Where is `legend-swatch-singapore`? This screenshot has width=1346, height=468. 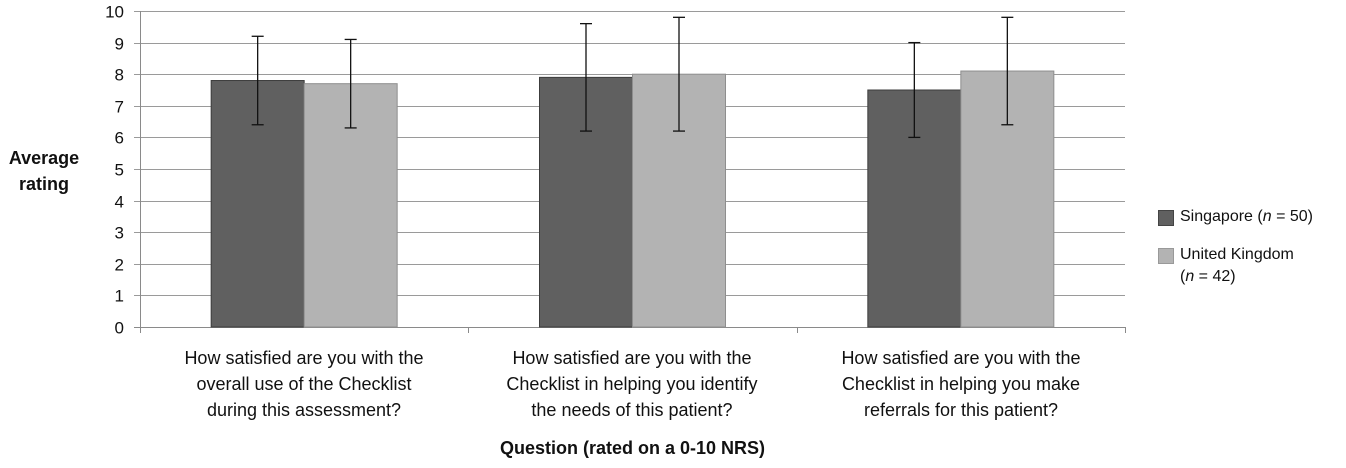 legend-swatch-singapore is located at coordinates (1166, 218).